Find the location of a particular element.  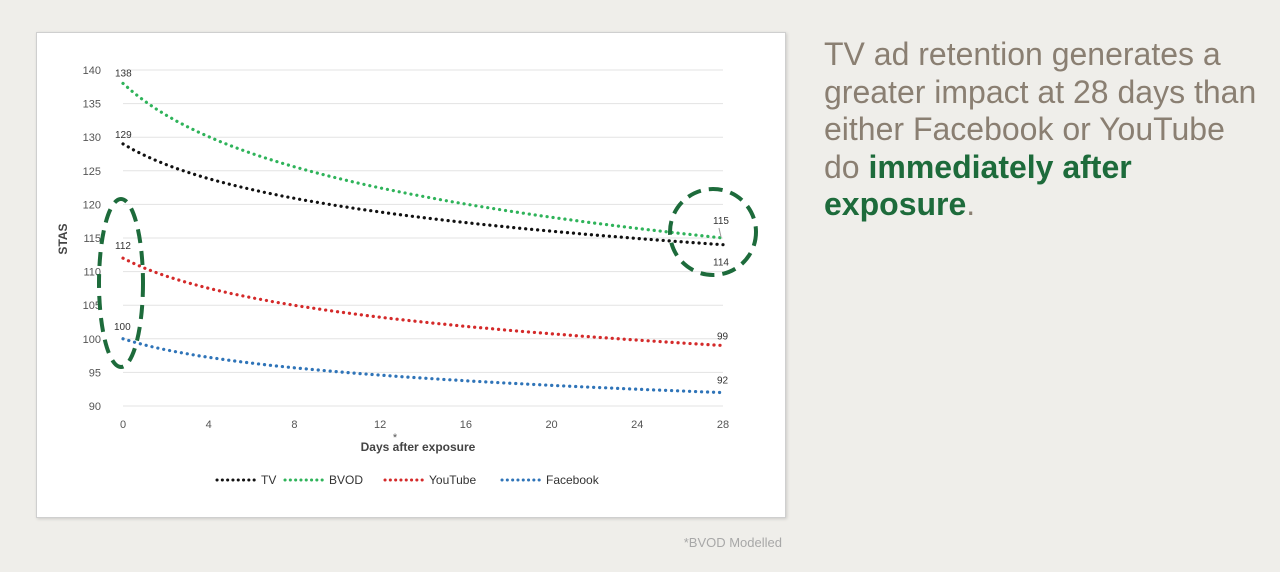

bvod-label-leader is located at coordinates (720, 232).